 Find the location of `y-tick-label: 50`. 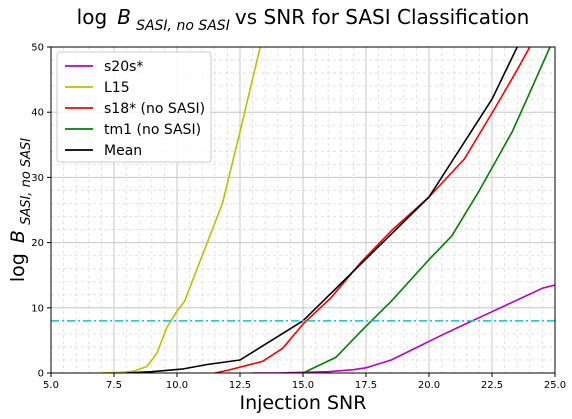

y-tick-label: 50 is located at coordinates (37, 48).